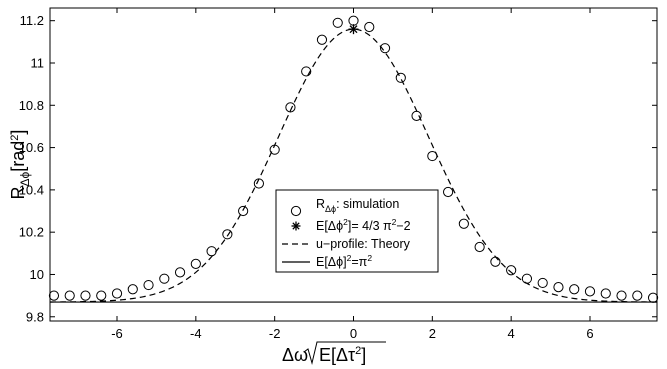 The width and height of the screenshot is (667, 369). What do you see at coordinates (589, 333) in the screenshot?
I see `x-tick-label: 6` at bounding box center [589, 333].